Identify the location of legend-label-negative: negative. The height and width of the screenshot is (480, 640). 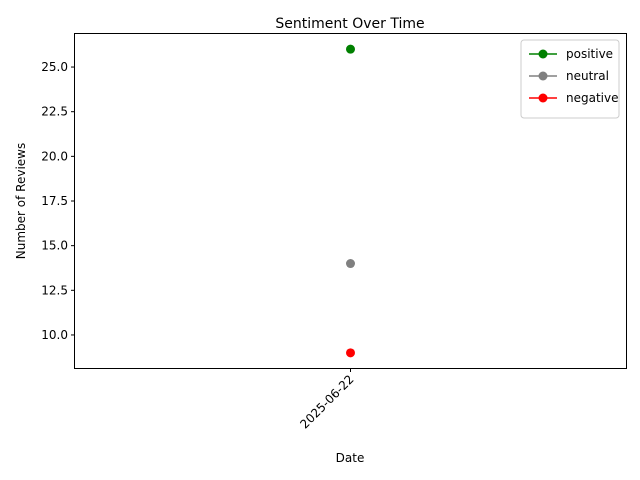
(592, 98).